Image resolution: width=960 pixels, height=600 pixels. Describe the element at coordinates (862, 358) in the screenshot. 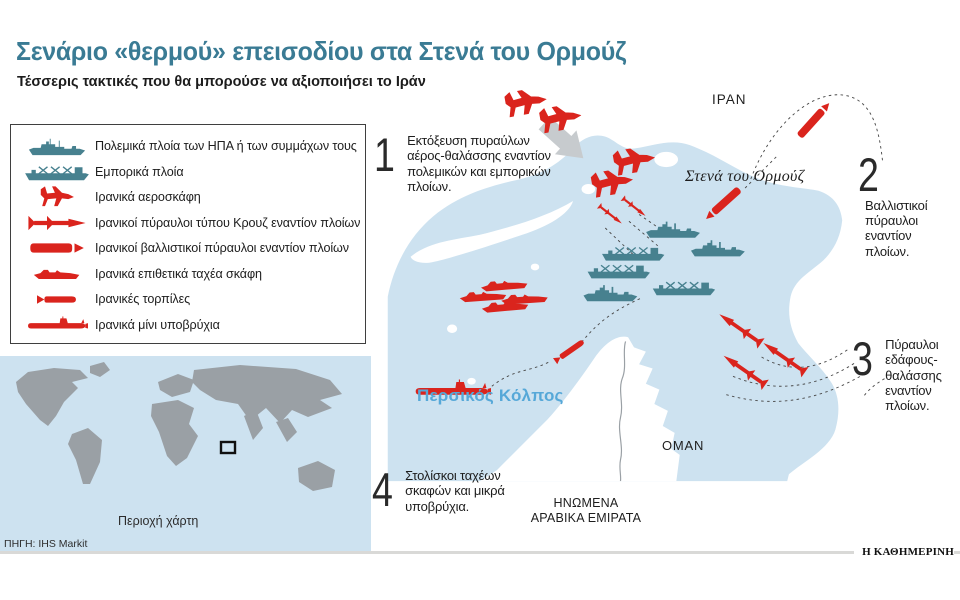

I see `annotation-number: 3` at that location.